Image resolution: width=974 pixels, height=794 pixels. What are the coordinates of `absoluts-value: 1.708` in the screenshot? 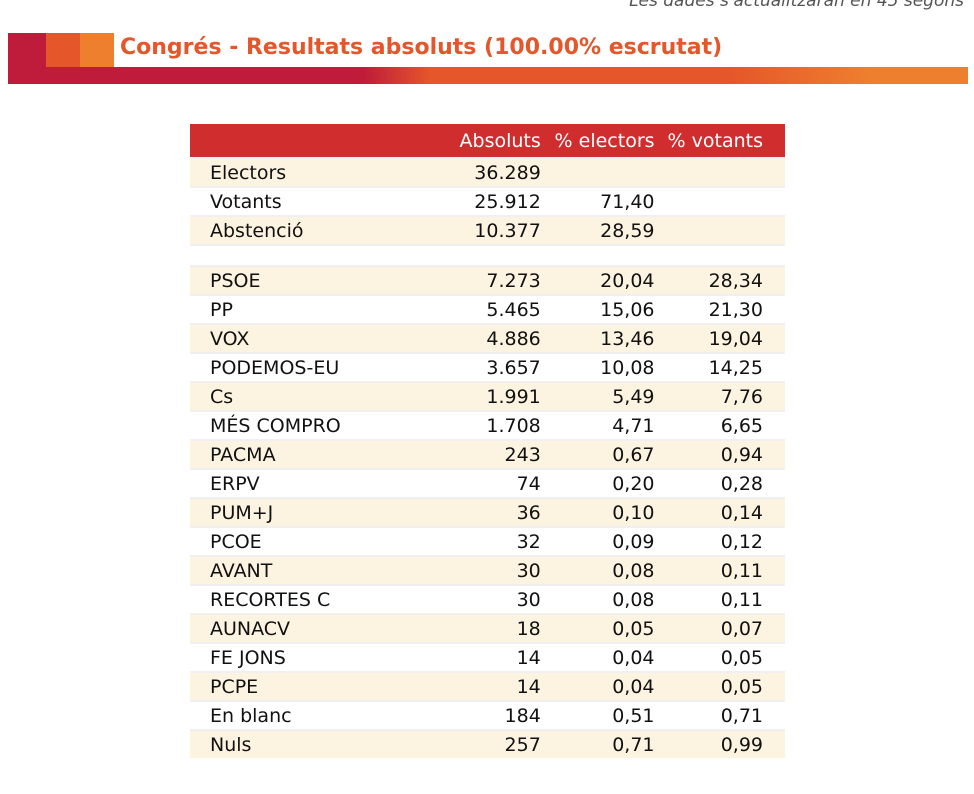 It's located at (447, 425).